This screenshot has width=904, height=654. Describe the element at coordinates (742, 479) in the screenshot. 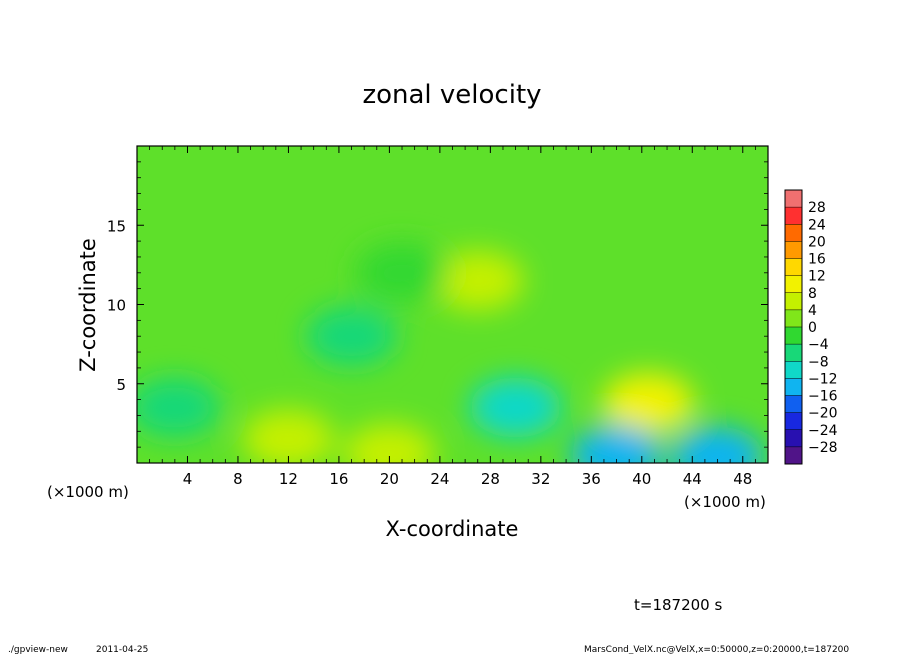

I see `x-tick-label: 48` at that location.